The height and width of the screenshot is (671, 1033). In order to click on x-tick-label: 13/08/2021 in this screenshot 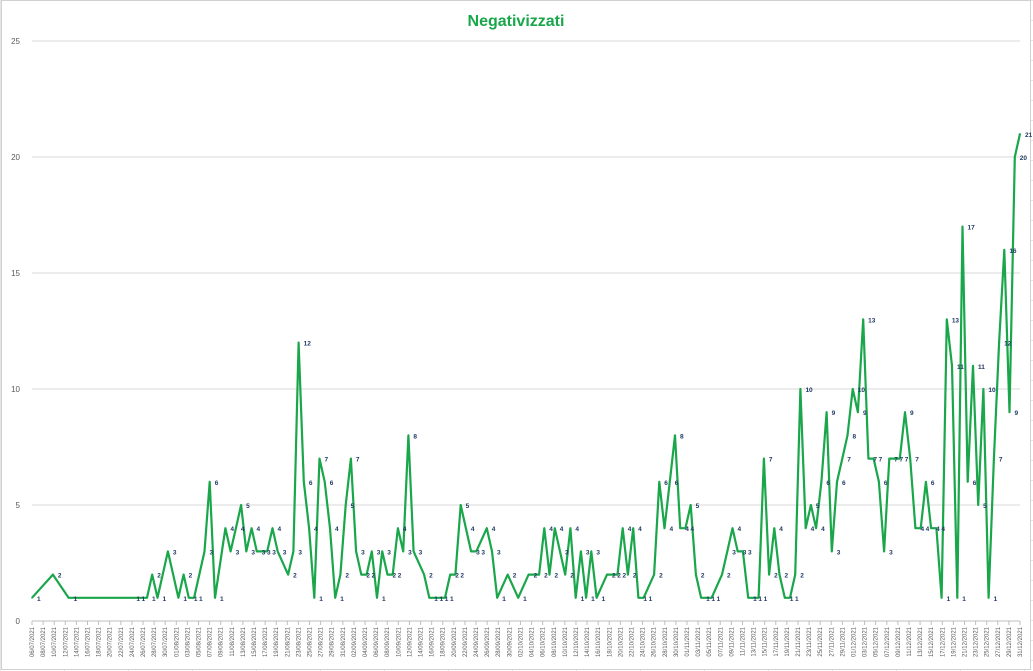, I will do `click(244, 641)`.